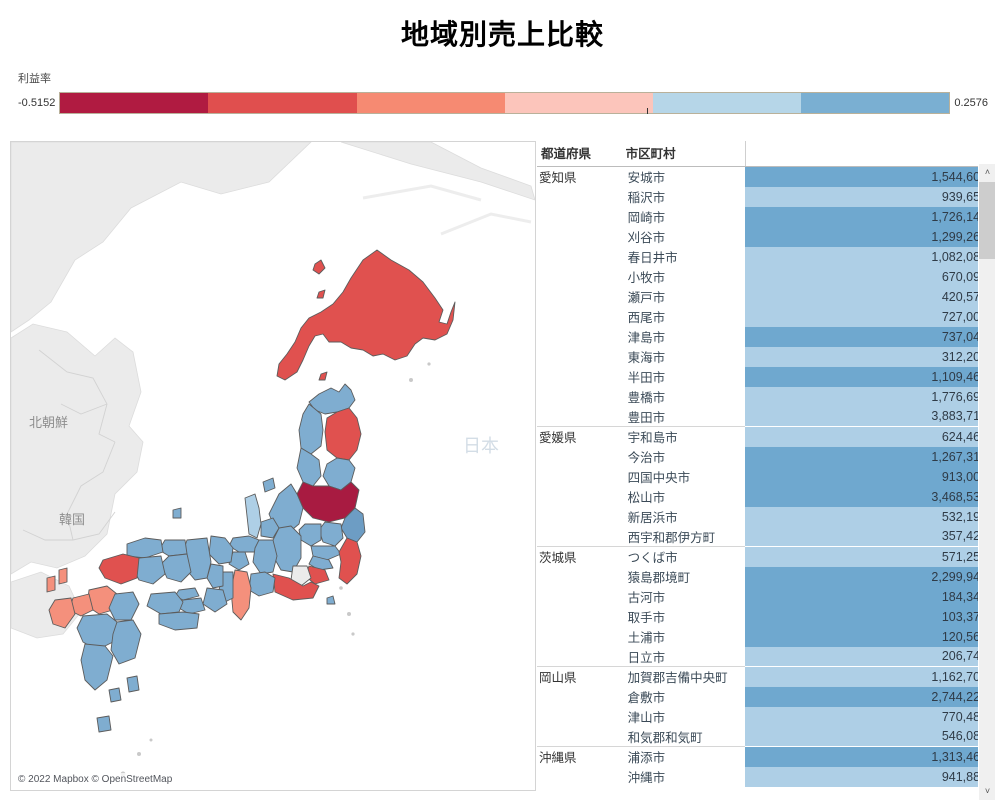 The image size is (1005, 800). I want to click on table-row: 和気郡和気町 546,080, so click(766, 736).